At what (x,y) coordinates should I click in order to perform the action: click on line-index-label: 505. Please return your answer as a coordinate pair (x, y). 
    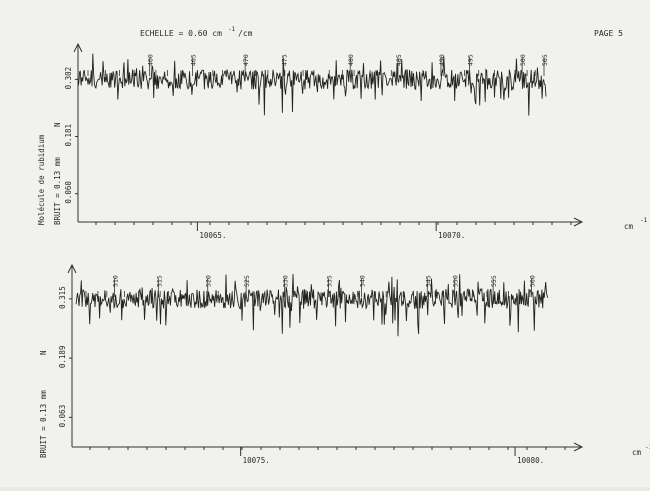
    Looking at the image, I should click on (545, 60).